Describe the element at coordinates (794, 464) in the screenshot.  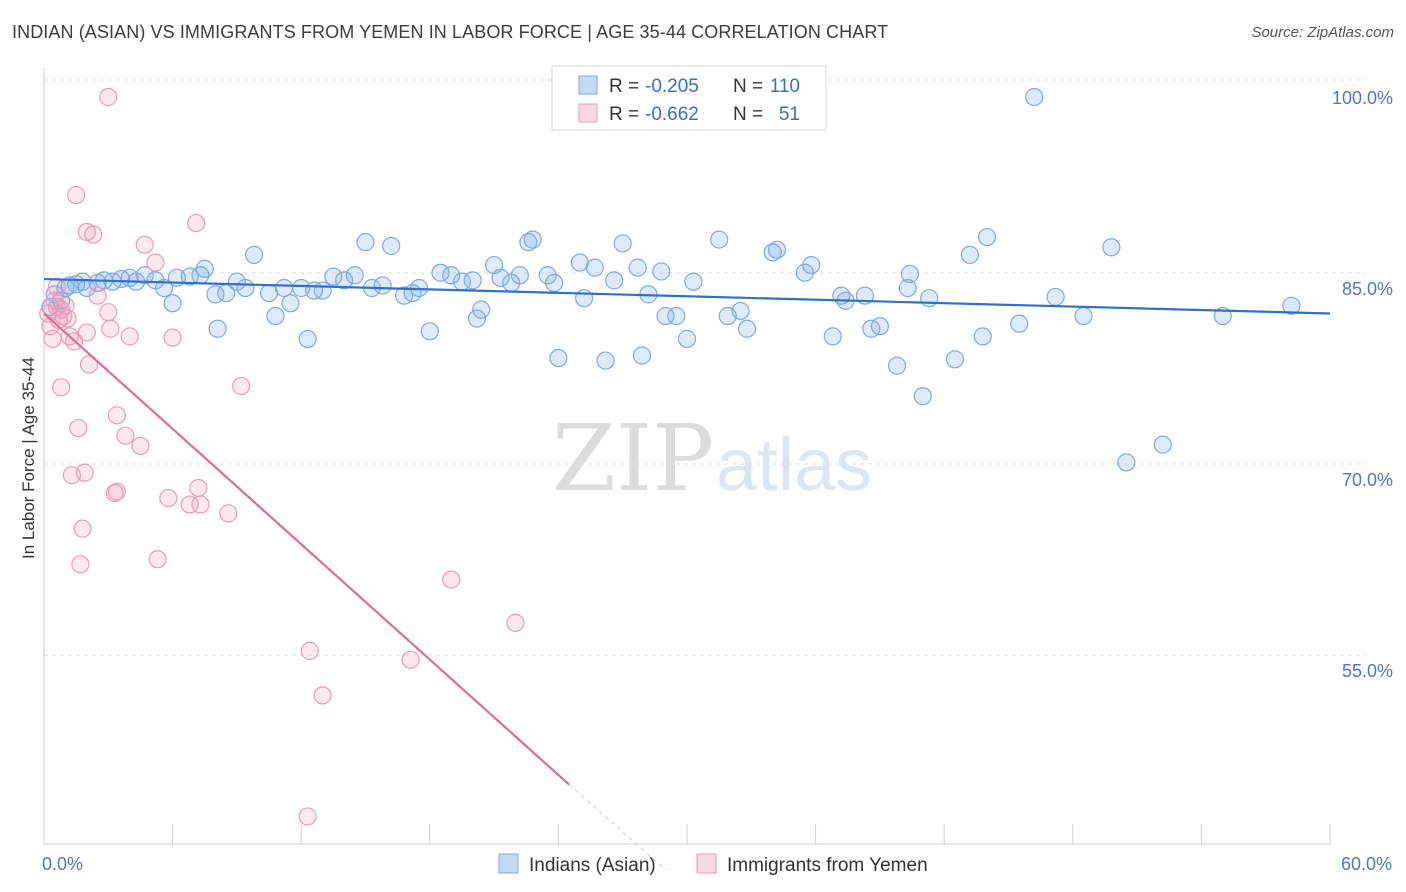
I see `watermark-atlas: atlas` at that location.